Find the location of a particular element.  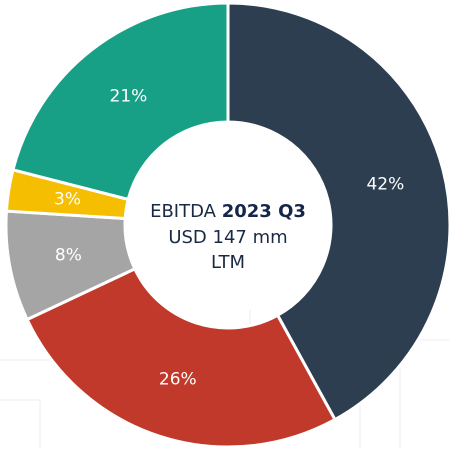

value-label: 3% is located at coordinates (67, 200).